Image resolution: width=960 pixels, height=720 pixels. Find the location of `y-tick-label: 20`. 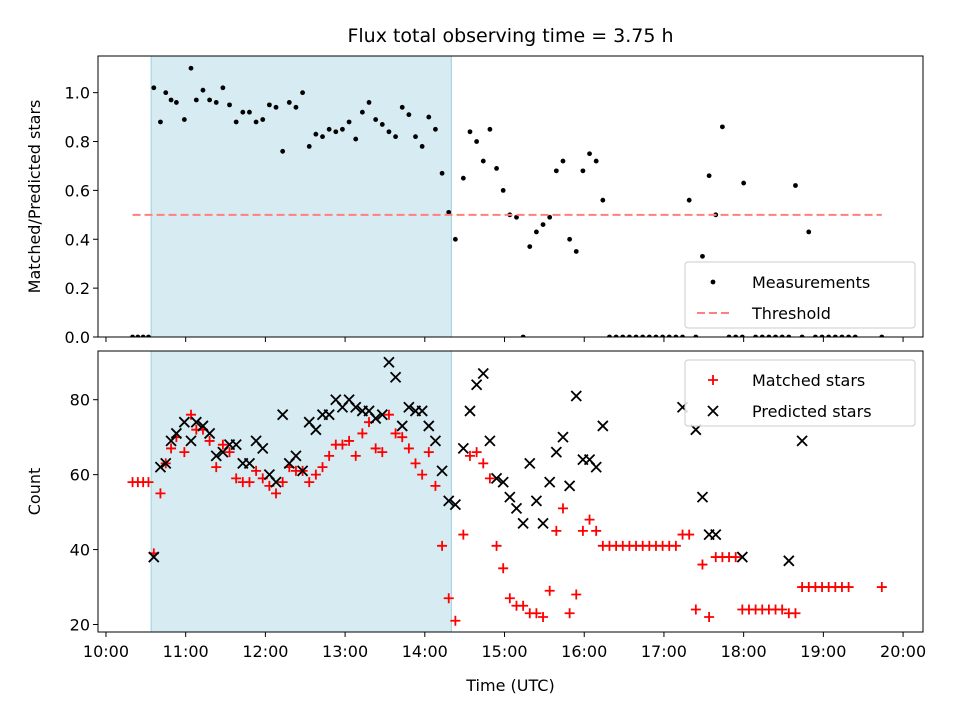

y-tick-label: 20 is located at coordinates (80, 625).